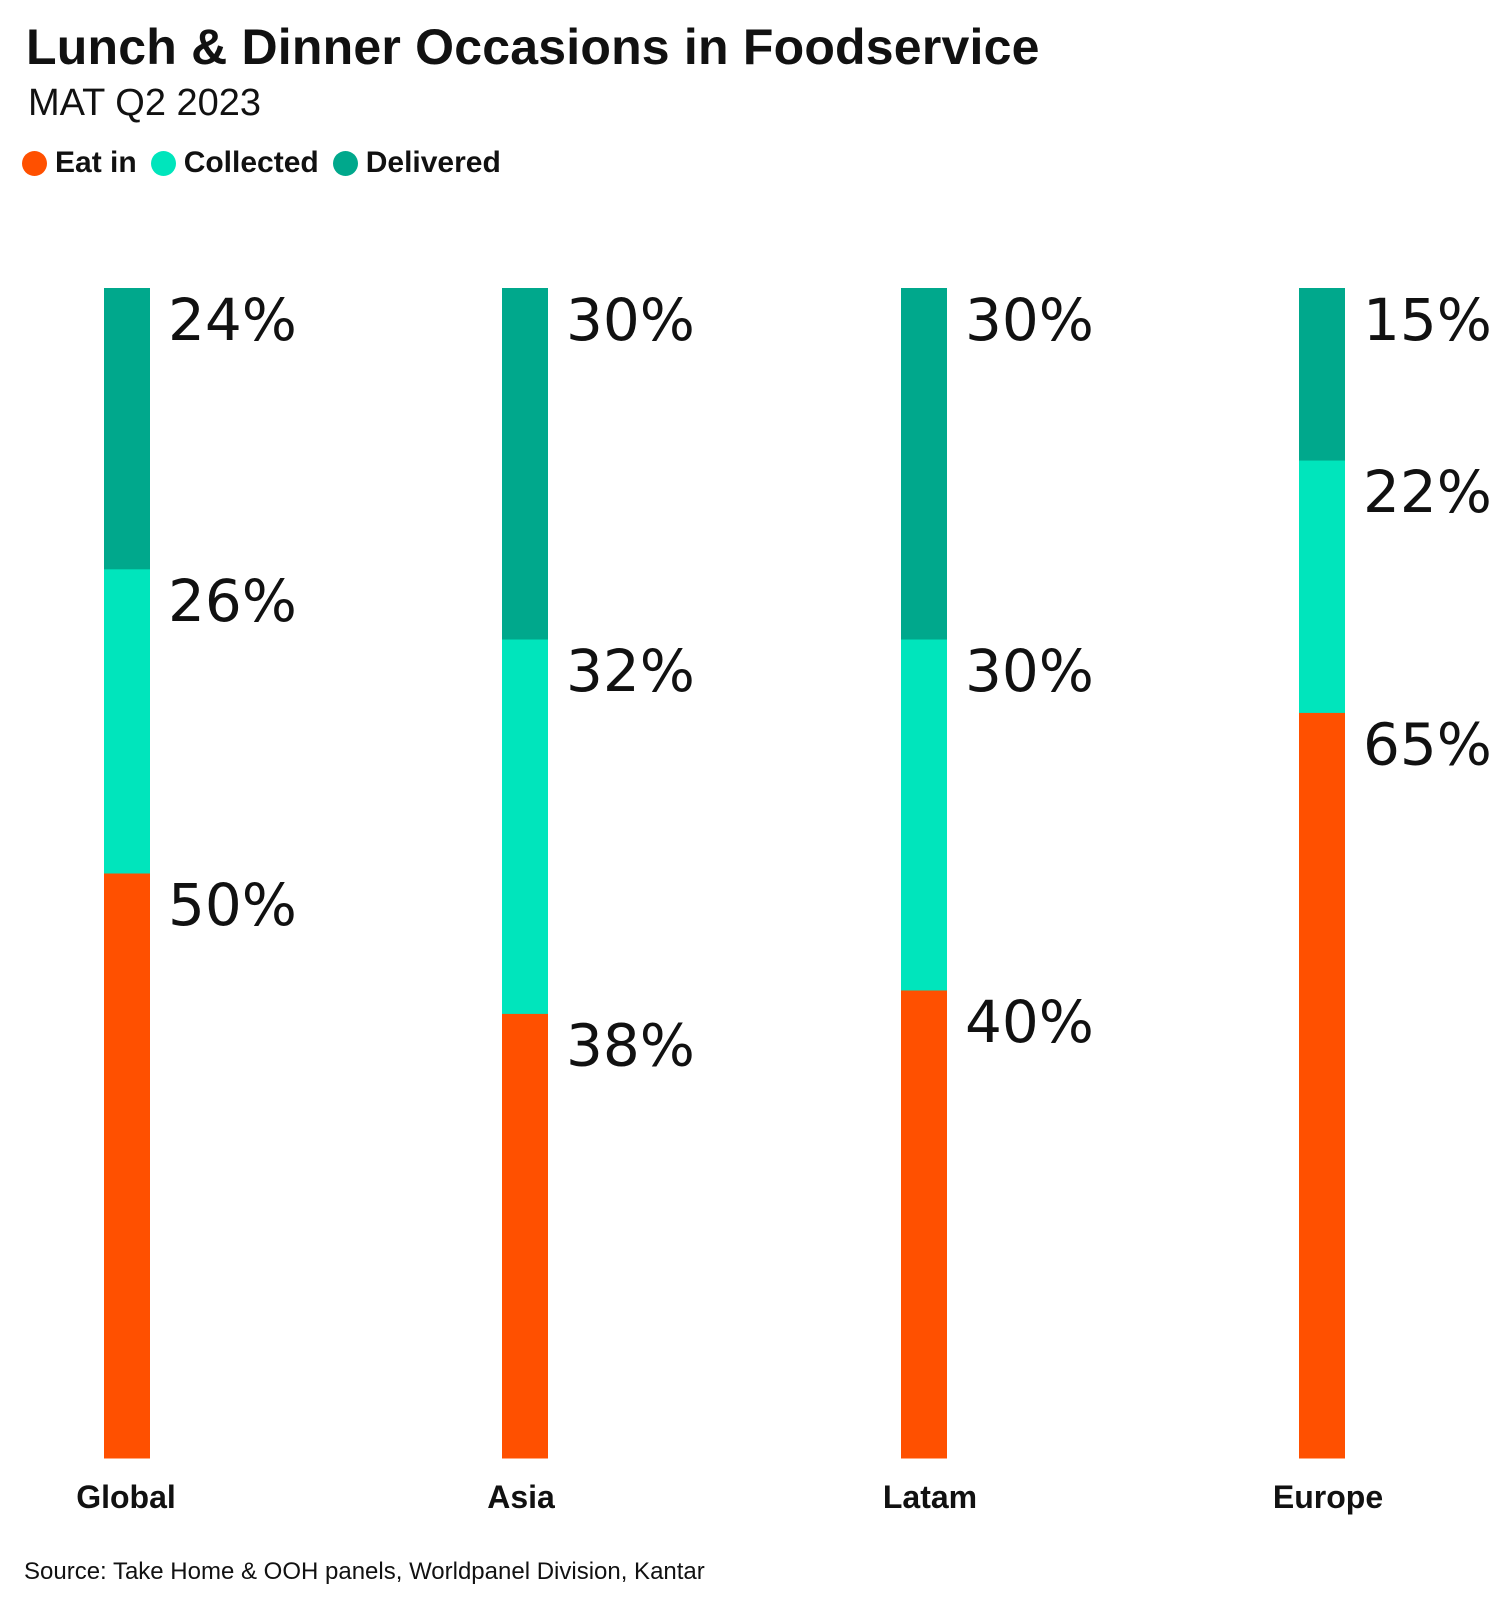  What do you see at coordinates (930, 1497) in the screenshot?
I see `category-label-latam: Latam` at bounding box center [930, 1497].